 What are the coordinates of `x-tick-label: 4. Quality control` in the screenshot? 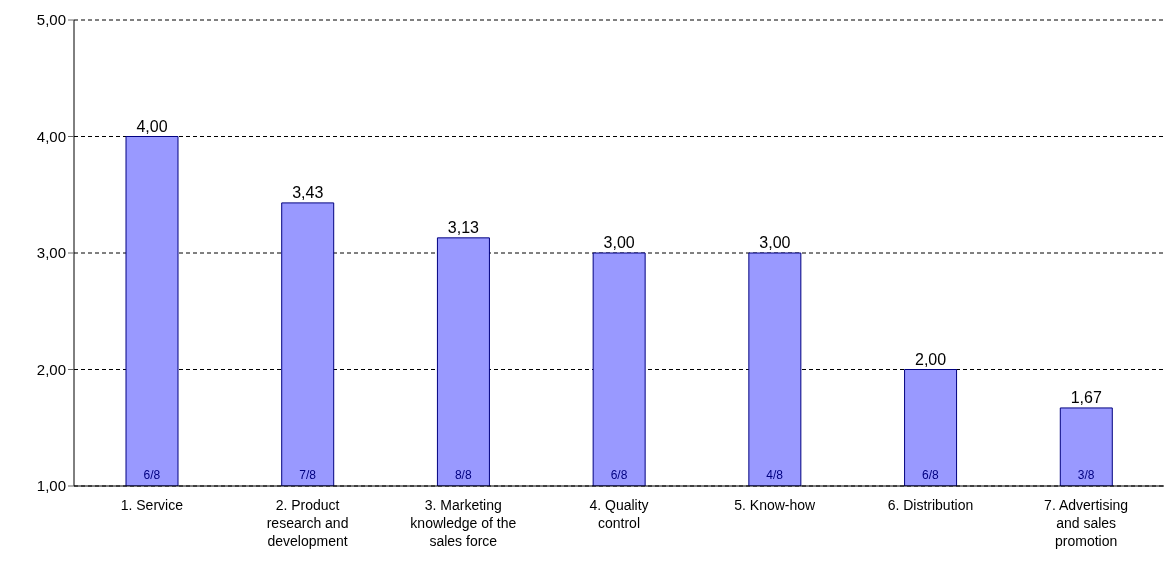 It's located at (619, 514).